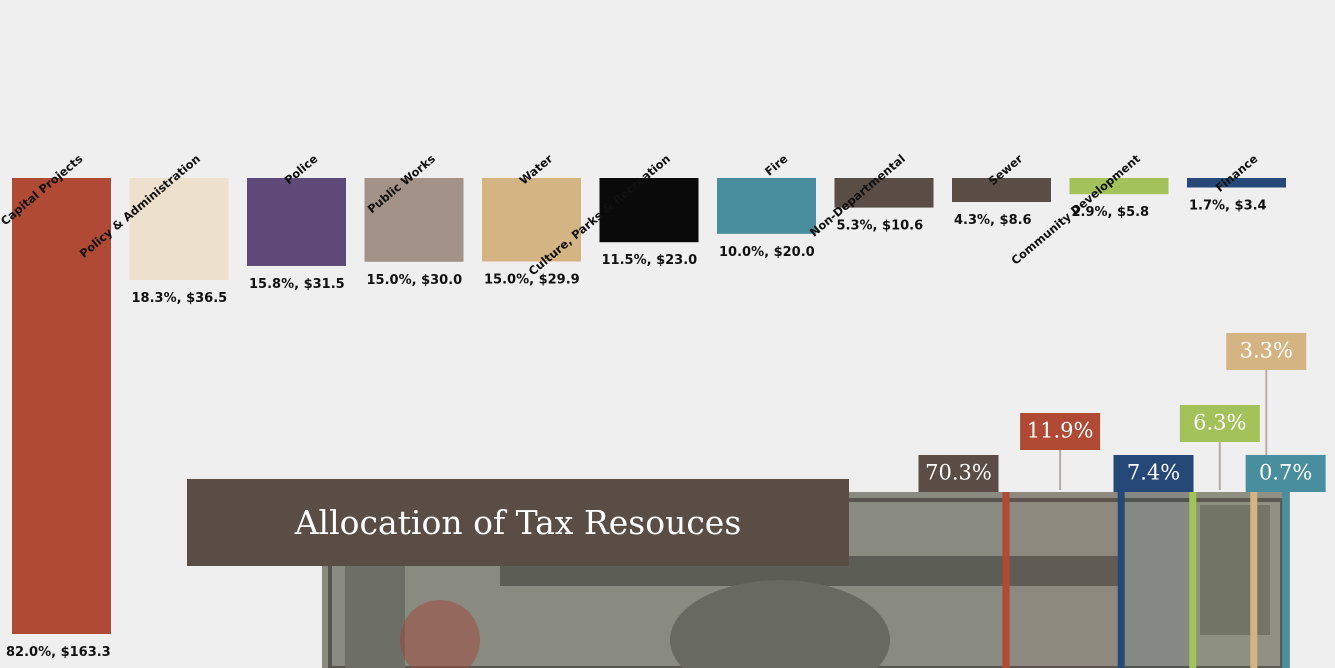 The width and height of the screenshot is (1335, 668). What do you see at coordinates (650, 260) in the screenshot?
I see `value-label: 11.5%, $23.0` at bounding box center [650, 260].